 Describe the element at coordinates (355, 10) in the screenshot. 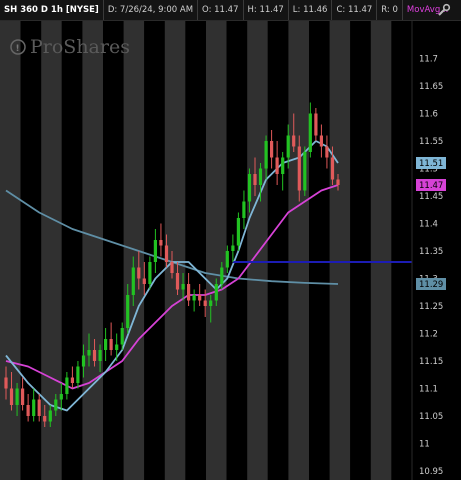

I see `close-label: C: 11.47` at that location.